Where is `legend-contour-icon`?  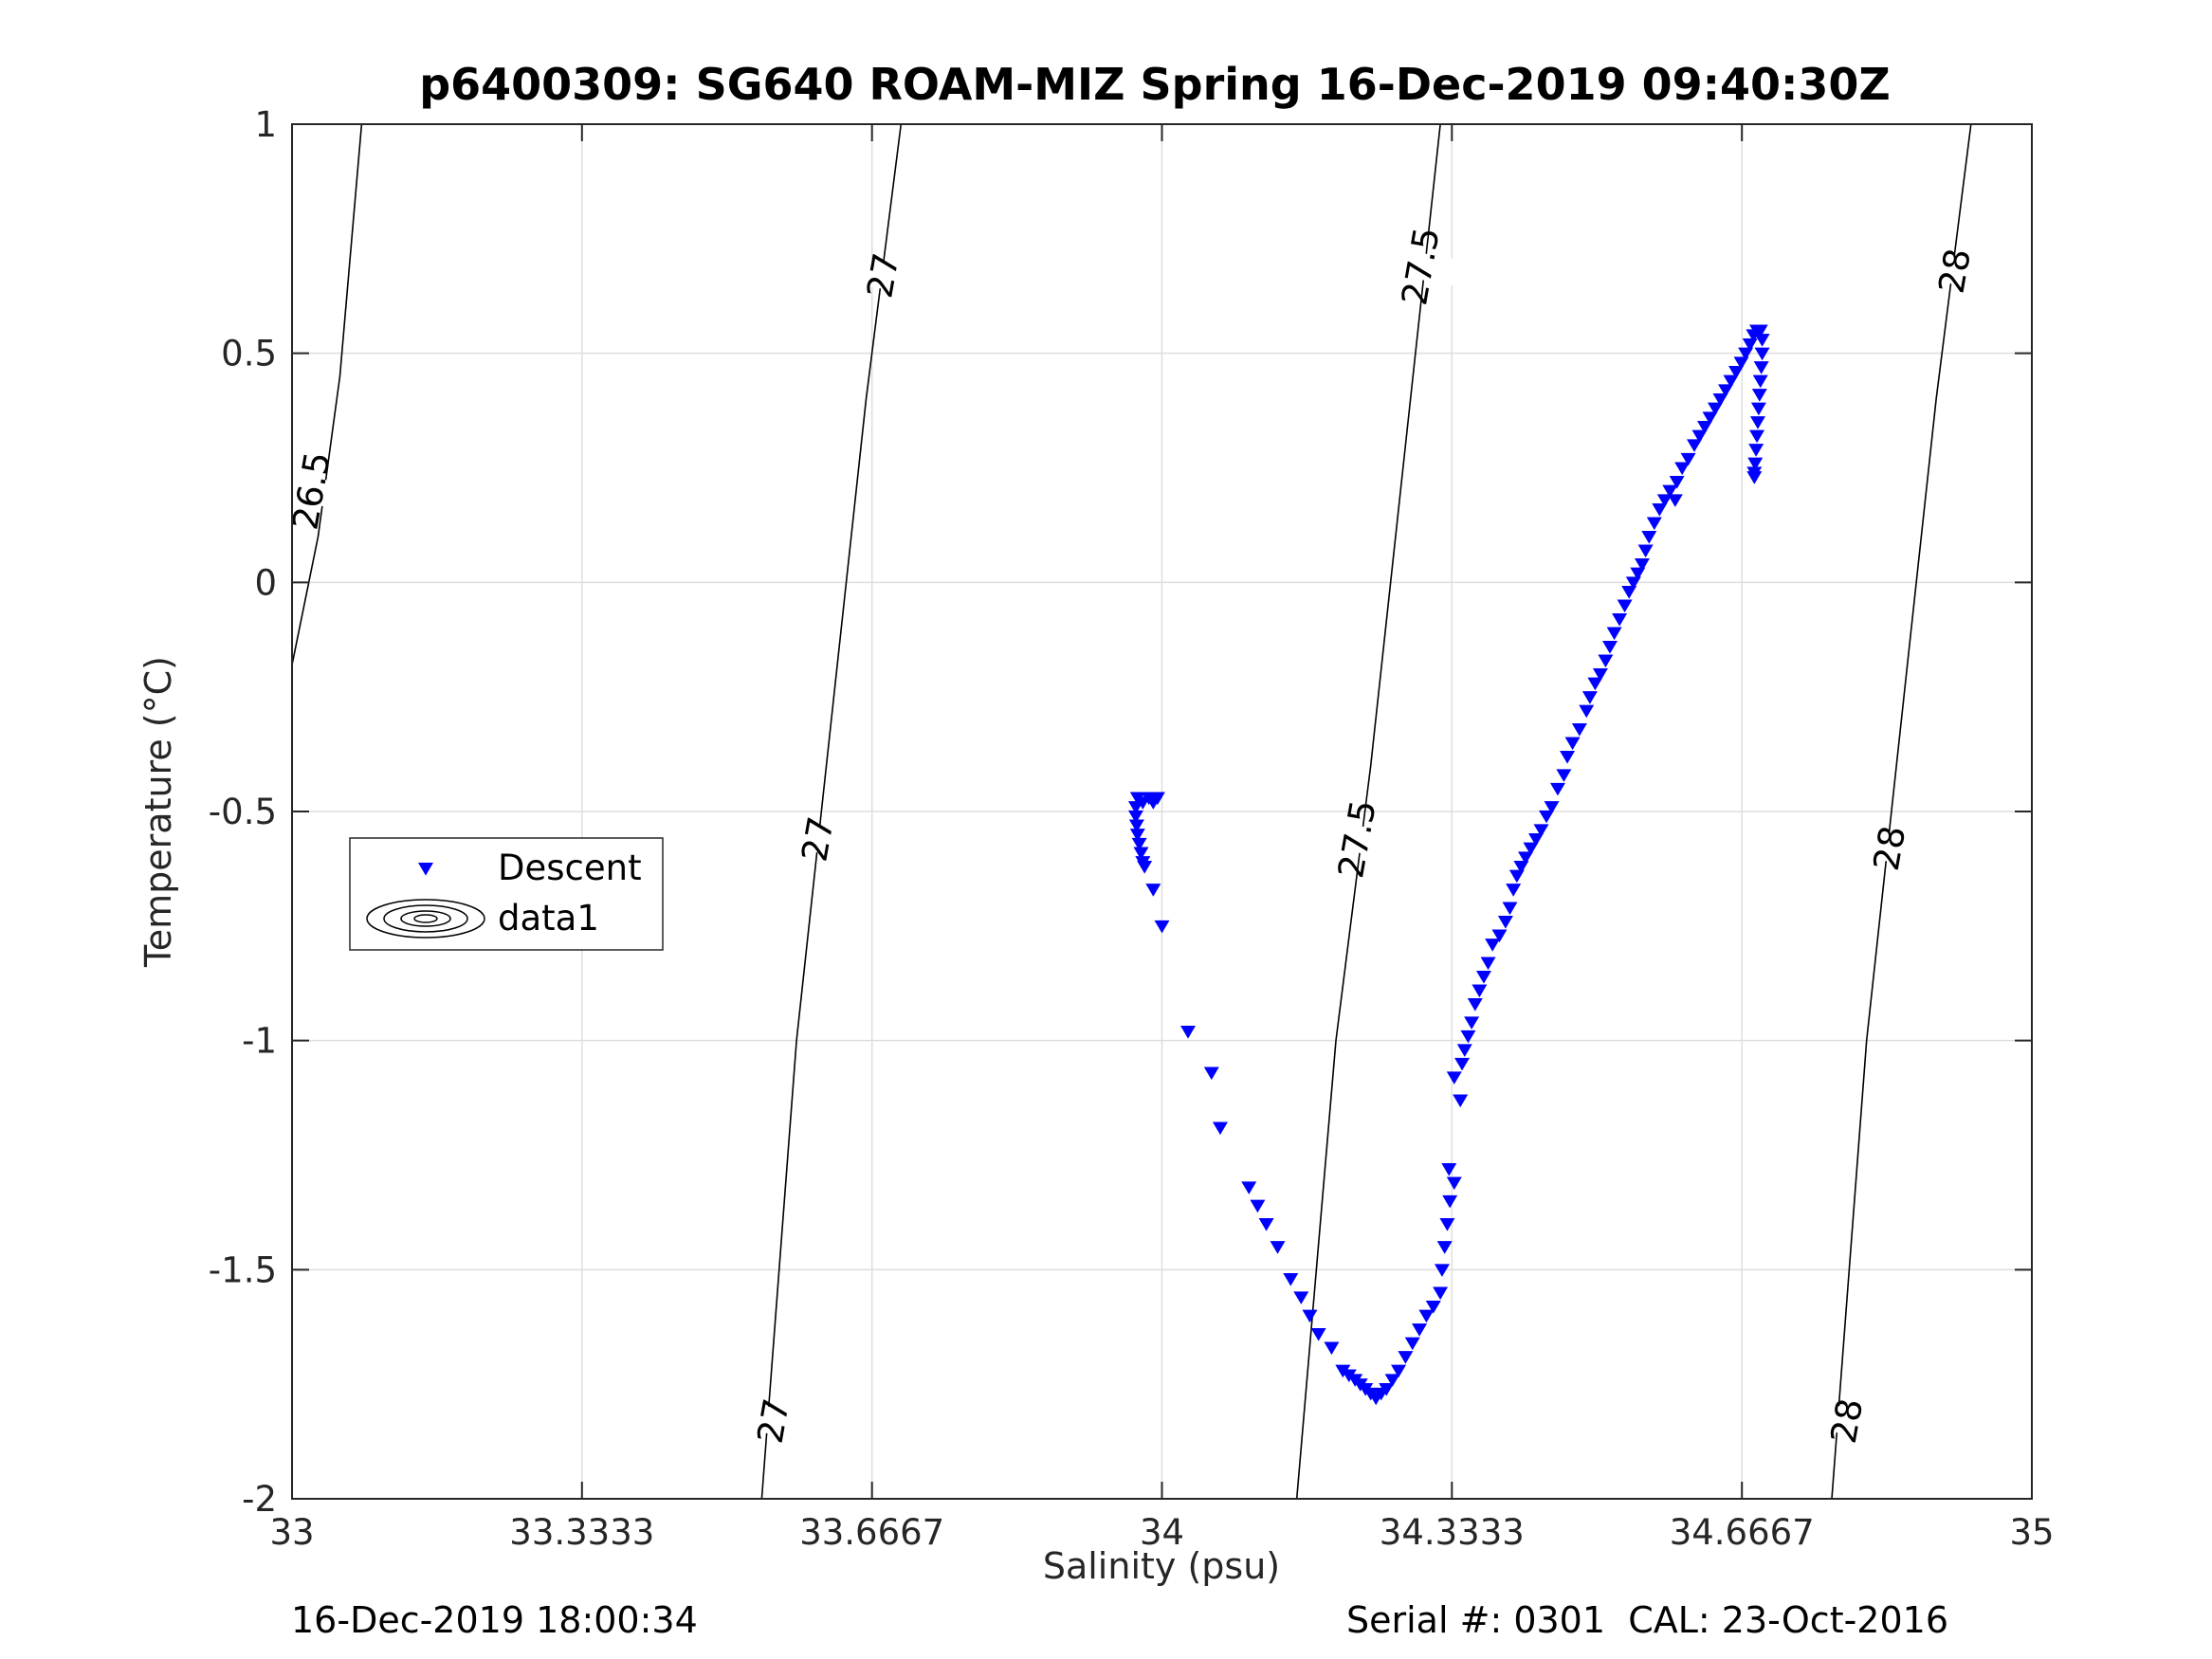
legend-contour-icon is located at coordinates (425, 919).